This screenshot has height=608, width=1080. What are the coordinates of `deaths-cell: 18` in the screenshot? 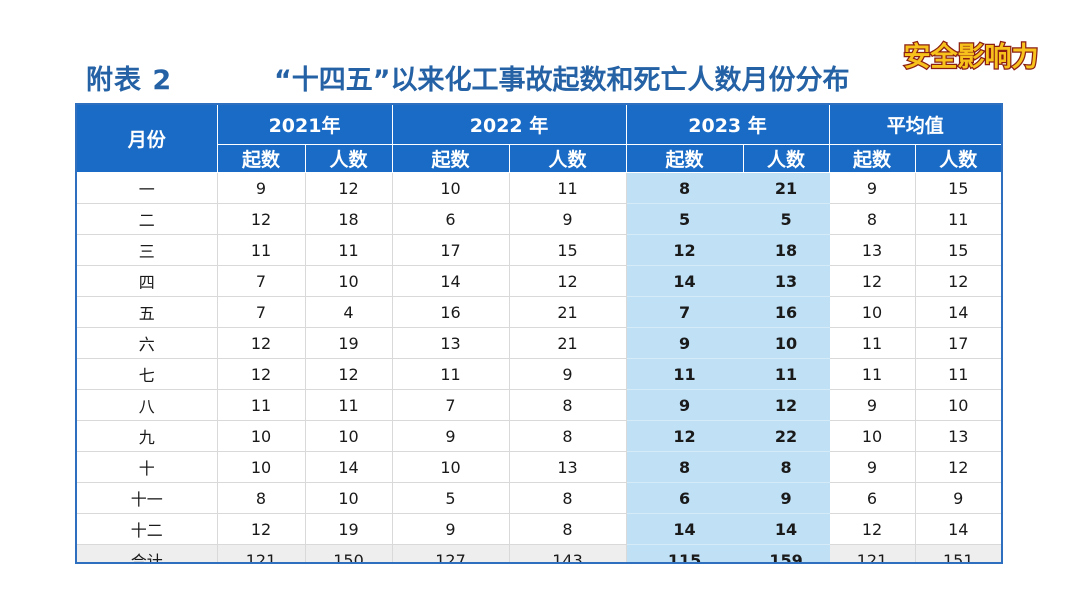 It's located at (786, 250).